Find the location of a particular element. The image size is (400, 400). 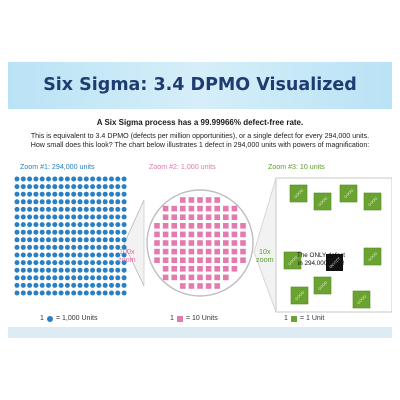

zoom-tag-100x-value: 100x is located at coordinates (126, 251).